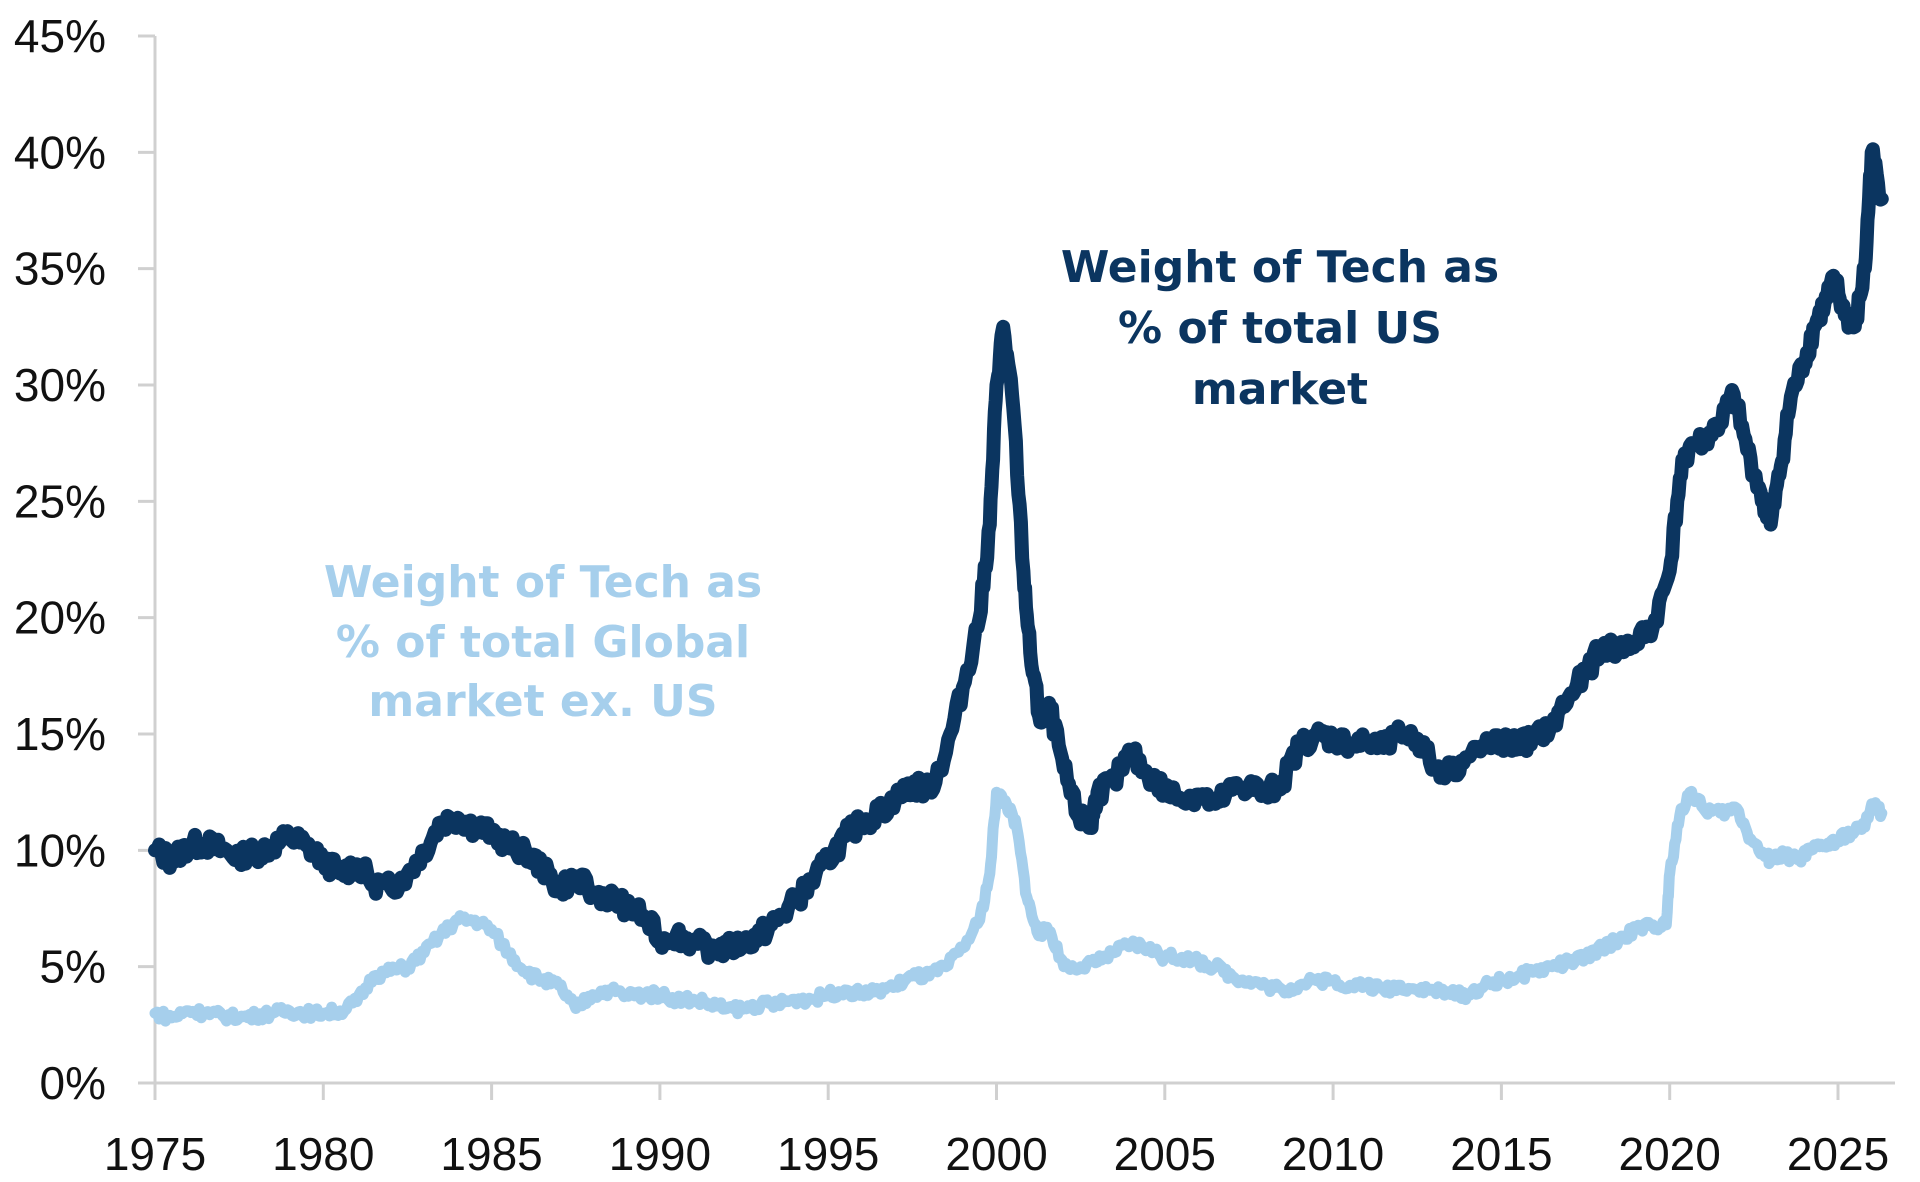 The height and width of the screenshot is (1182, 1920). Describe the element at coordinates (1165, 1154) in the screenshot. I see `x-tick-label: 2005` at that location.